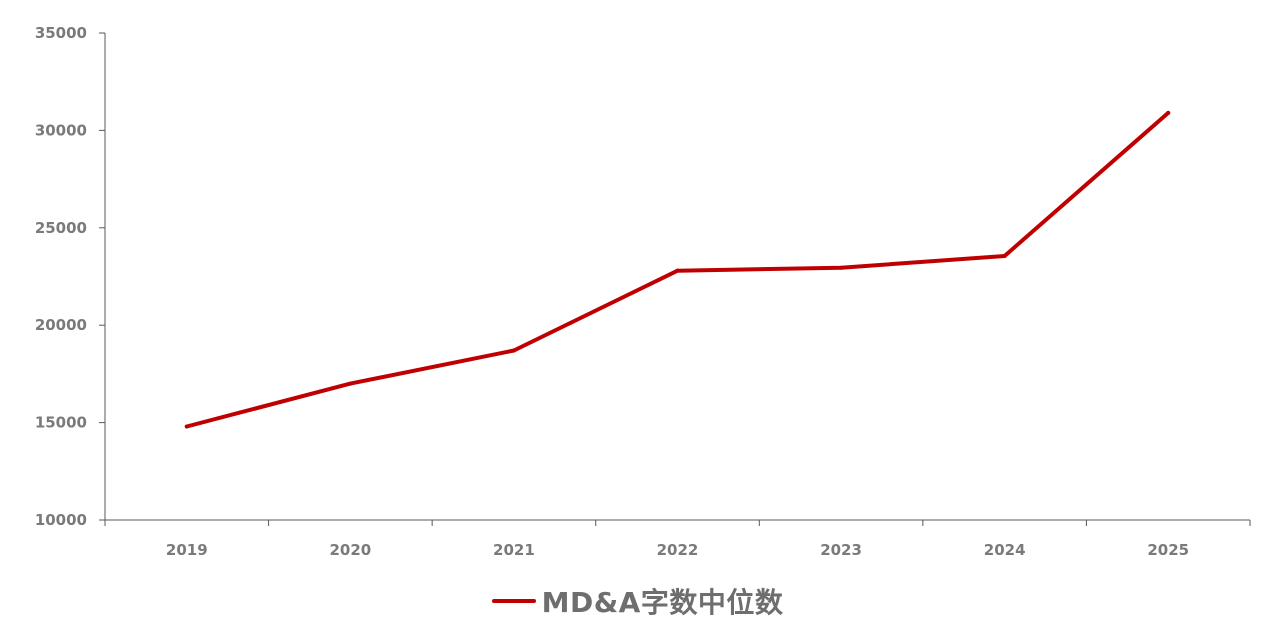 This screenshot has height=633, width=1275. What do you see at coordinates (841, 550) in the screenshot?
I see `x-tick-label: 2023` at bounding box center [841, 550].